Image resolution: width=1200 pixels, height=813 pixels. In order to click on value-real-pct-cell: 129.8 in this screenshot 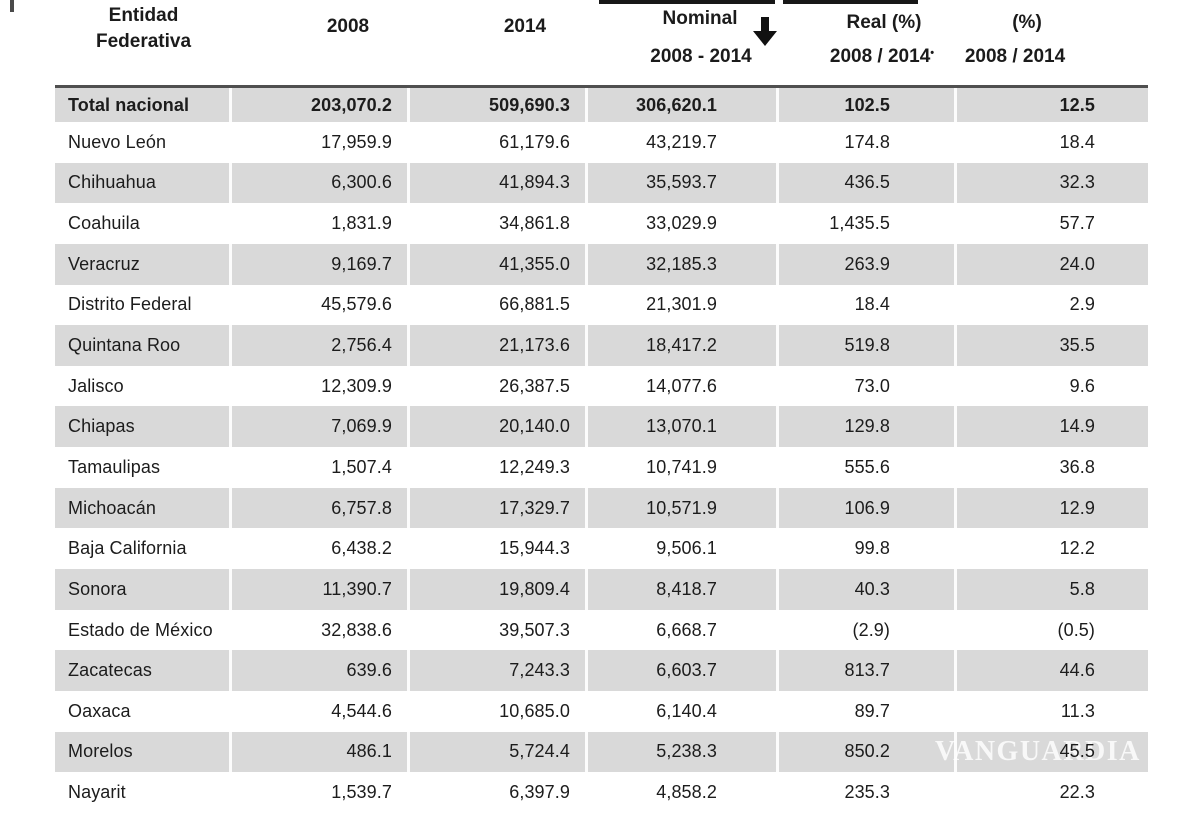, I will do `click(868, 427)`.